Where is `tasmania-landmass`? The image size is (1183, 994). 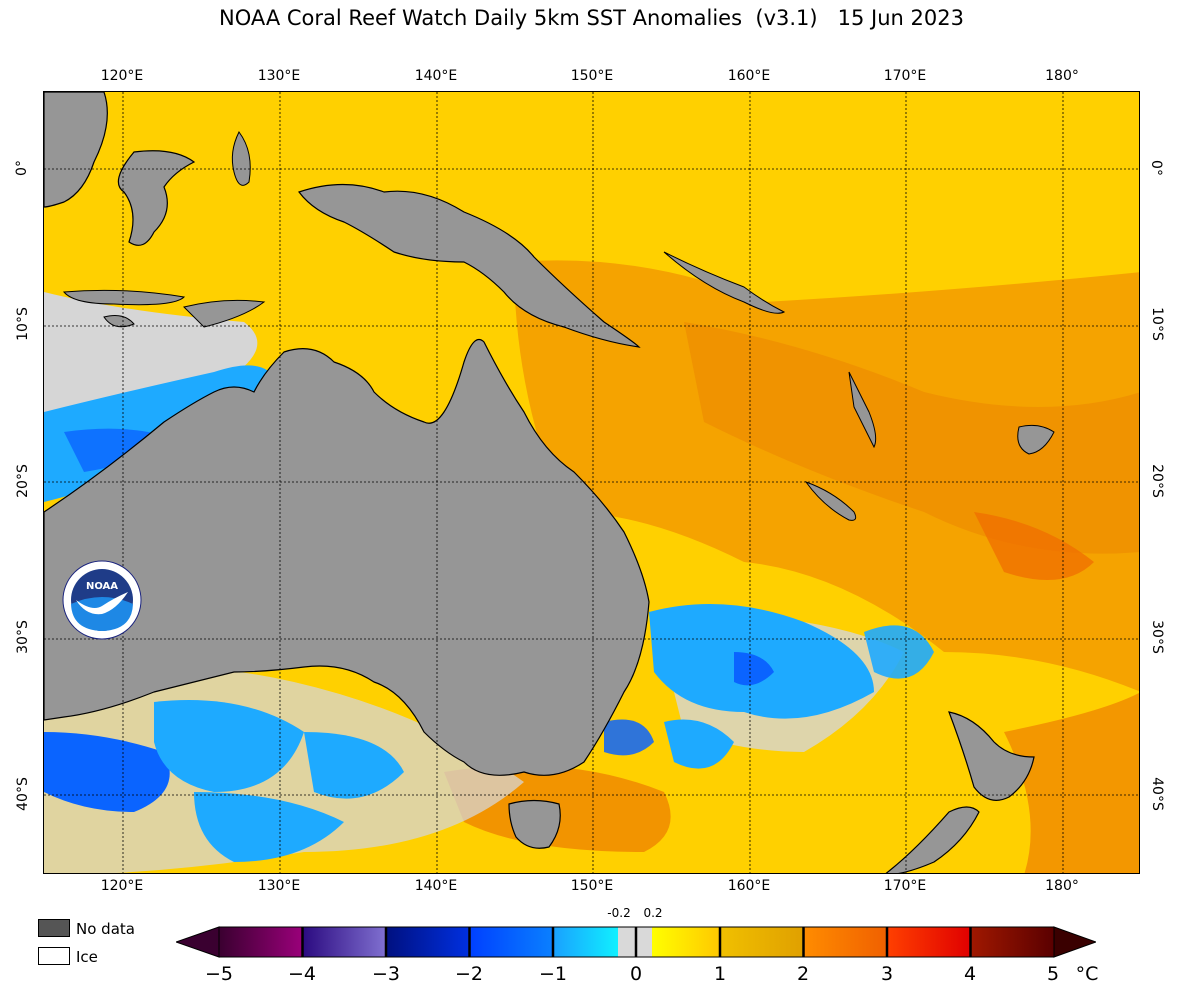
tasmania-landmass is located at coordinates (534, 824).